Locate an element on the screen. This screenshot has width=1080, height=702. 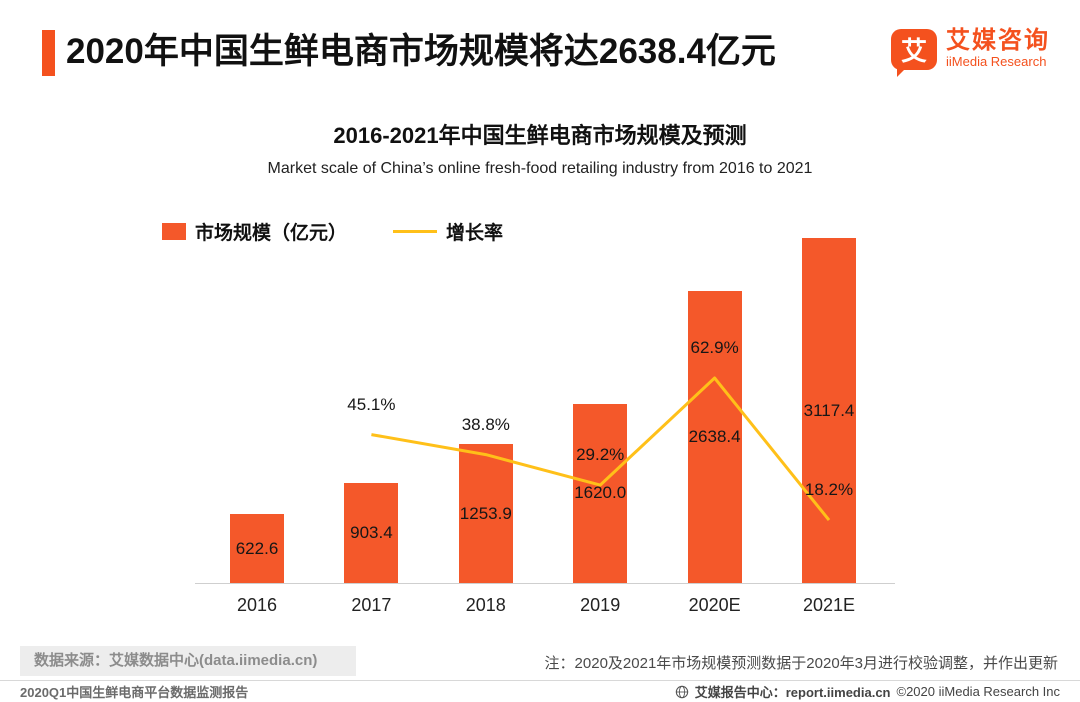
growth-rate-label: 62.9% is located at coordinates (714, 347).